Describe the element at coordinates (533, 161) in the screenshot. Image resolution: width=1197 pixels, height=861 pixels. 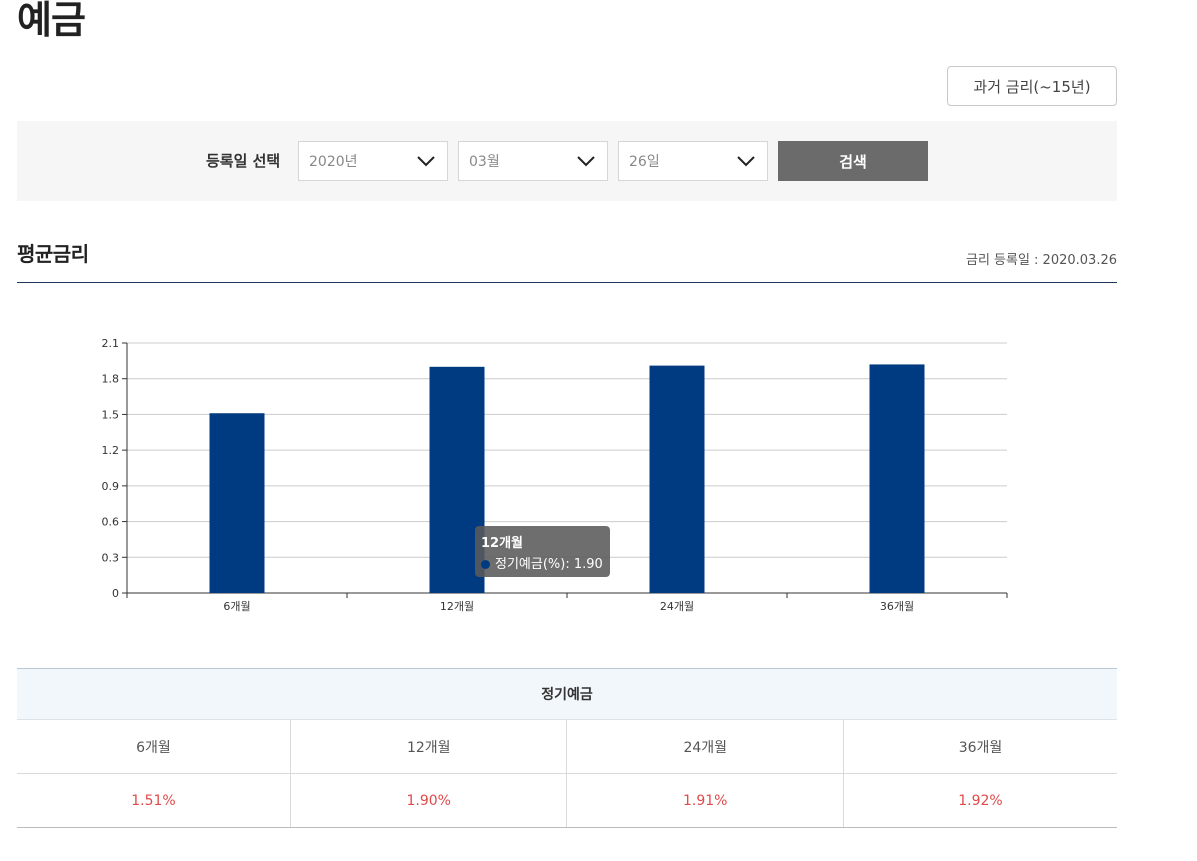
I see `month-select: 03월` at that location.